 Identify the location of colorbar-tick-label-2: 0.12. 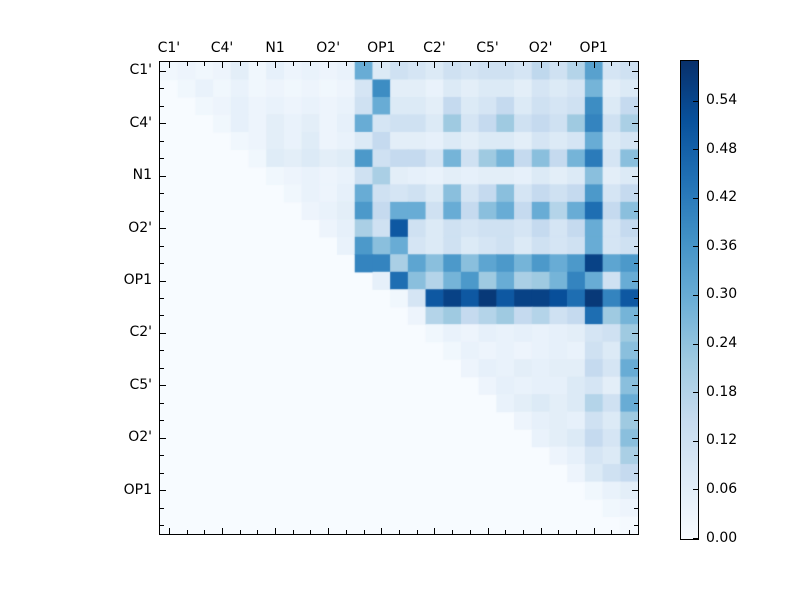
(722, 440).